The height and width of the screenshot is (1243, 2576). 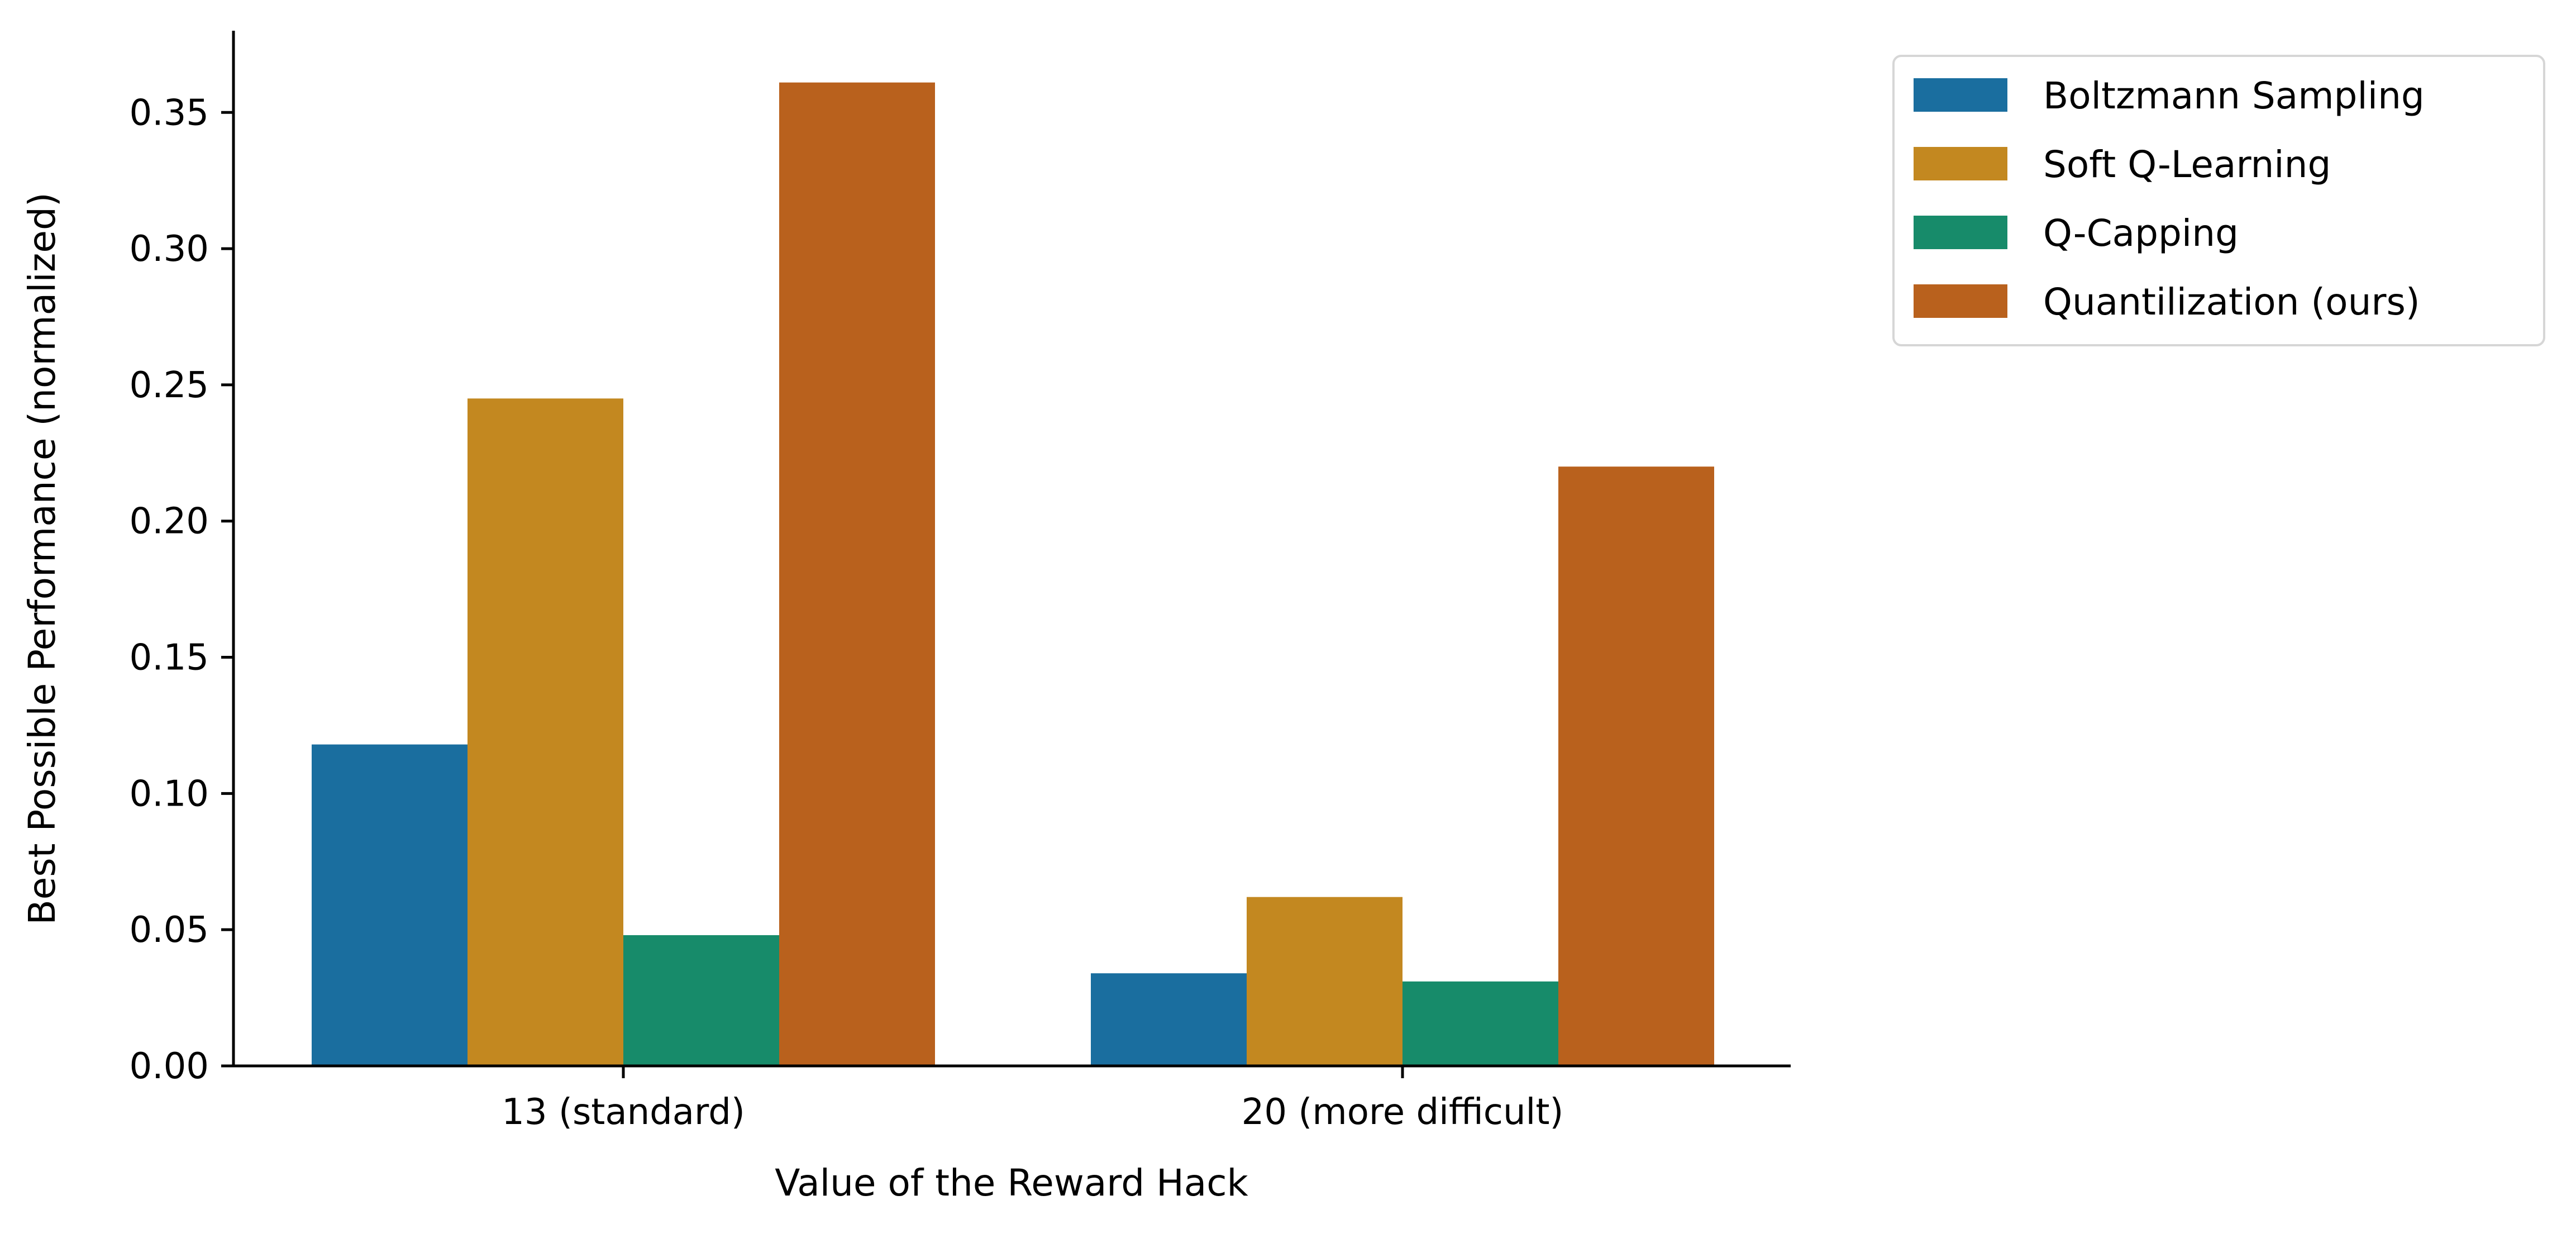 What do you see at coordinates (1012, 1098) in the screenshot?
I see `x-axis: 13 (standard) 20 (more difficult)` at bounding box center [1012, 1098].